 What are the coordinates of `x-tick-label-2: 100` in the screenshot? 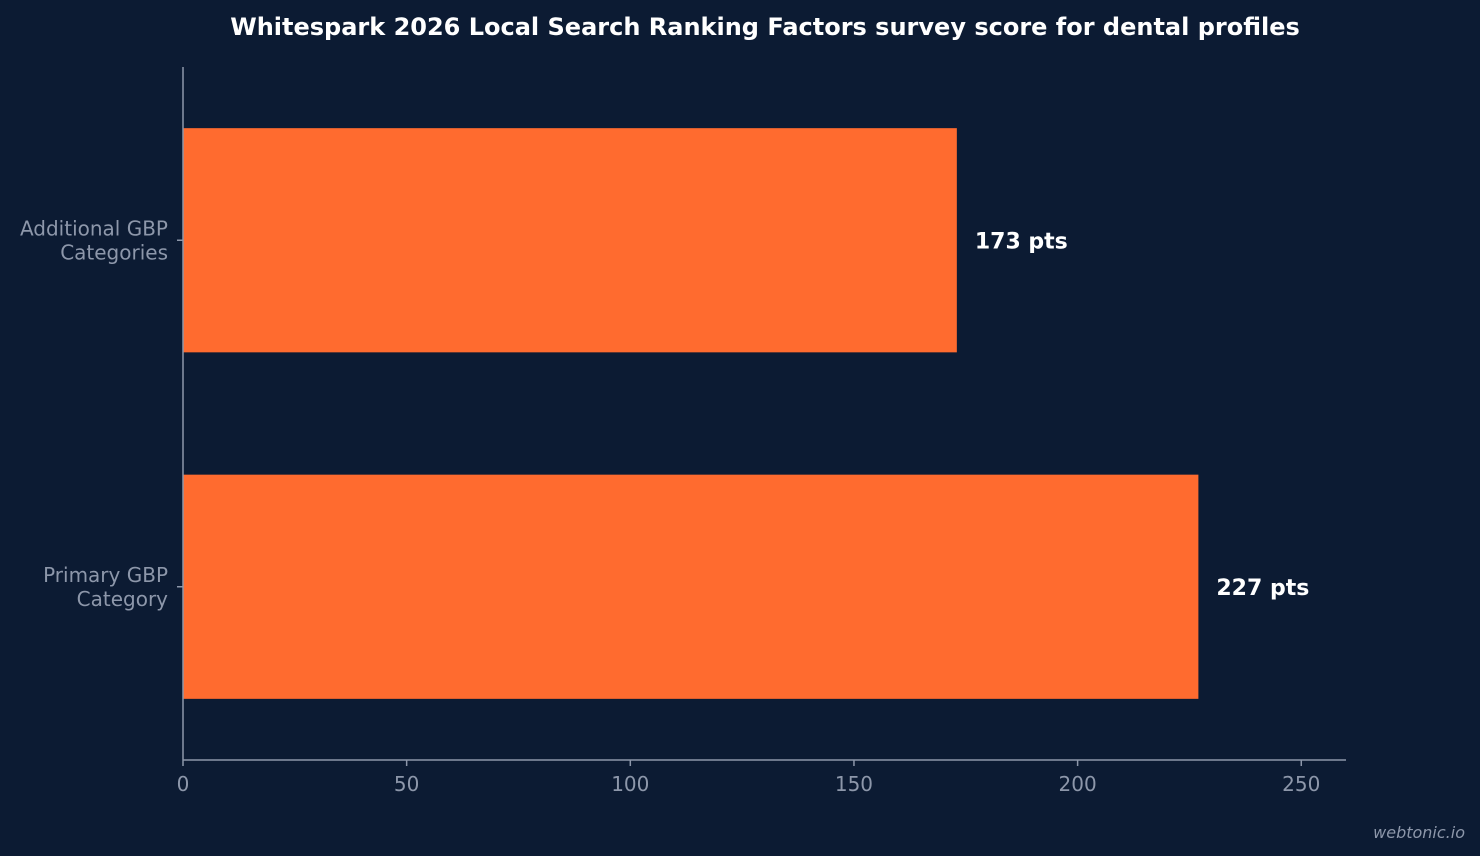 It's located at (630, 784).